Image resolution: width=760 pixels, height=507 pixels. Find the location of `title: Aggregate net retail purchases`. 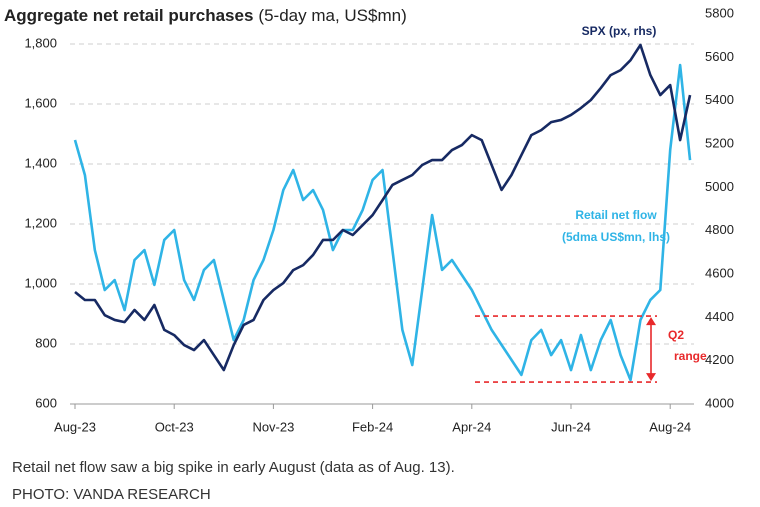

title: Aggregate net retail purchases is located at coordinates (128, 15).